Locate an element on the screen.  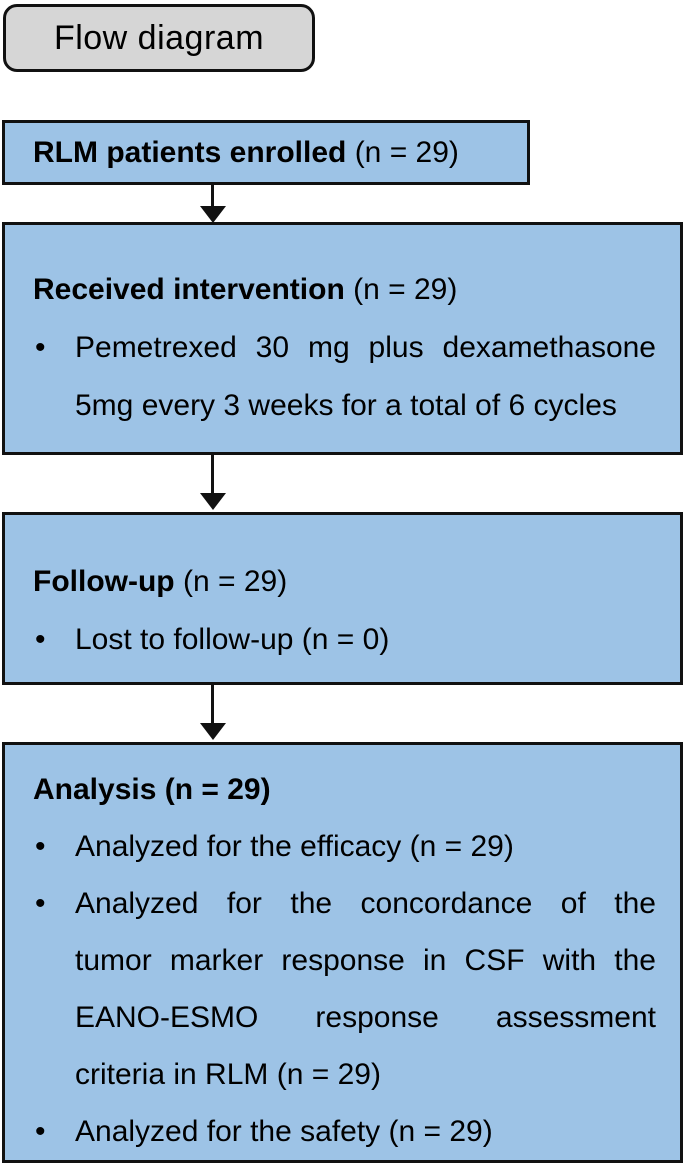
bullet-text: Lost to follow-up (n = 0) is located at coordinates (365, 640).